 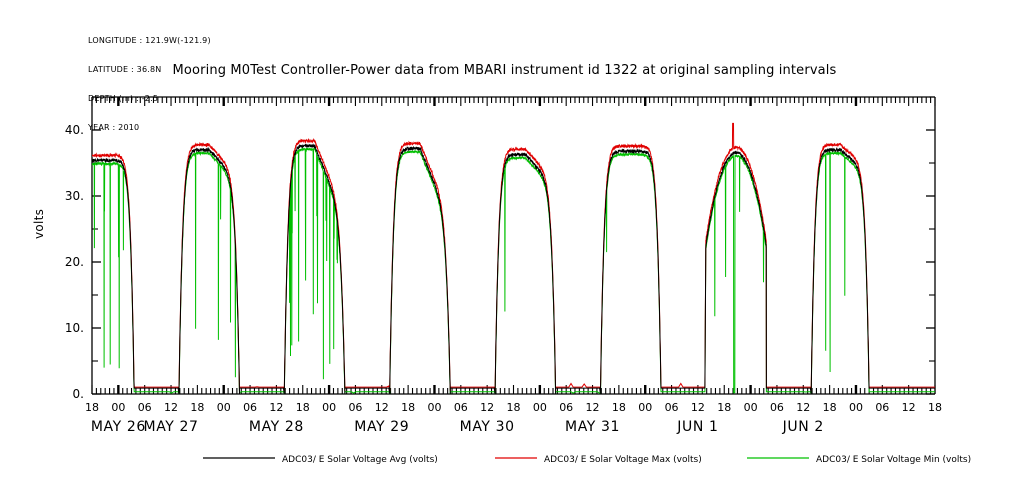 I want to click on latitude-label: LATITUDE : 36.8N, so click(x=125, y=69).